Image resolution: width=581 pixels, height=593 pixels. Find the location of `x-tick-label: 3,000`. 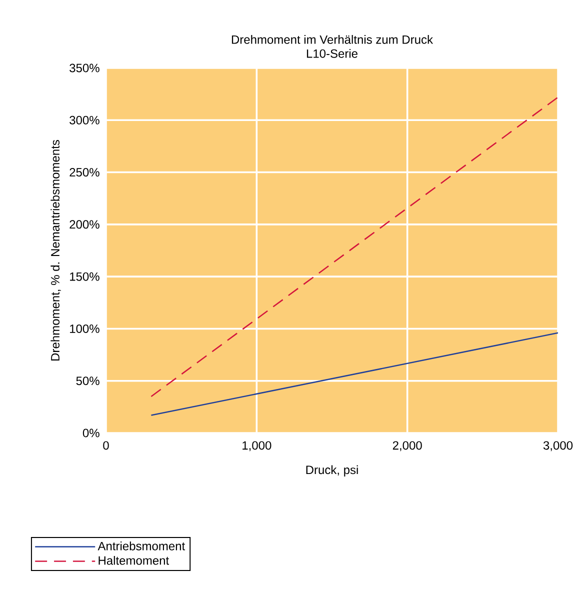

x-tick-label: 3,000 is located at coordinates (558, 446).